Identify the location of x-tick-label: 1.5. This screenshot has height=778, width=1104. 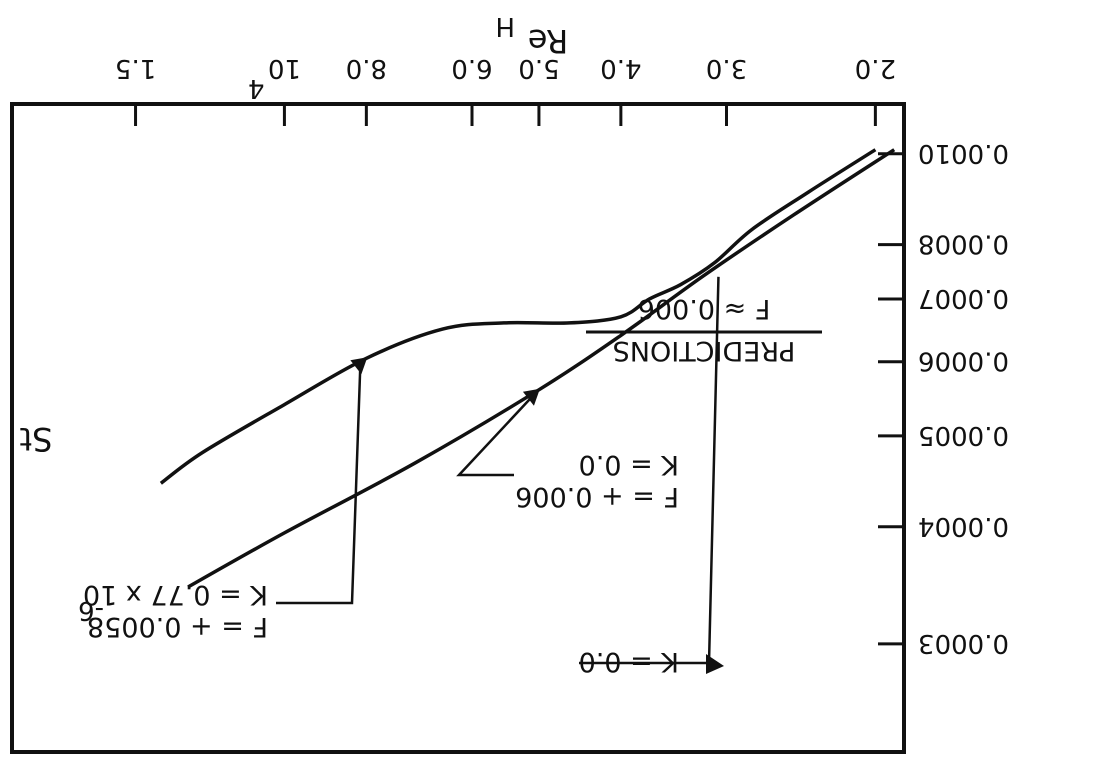
(135, 68).